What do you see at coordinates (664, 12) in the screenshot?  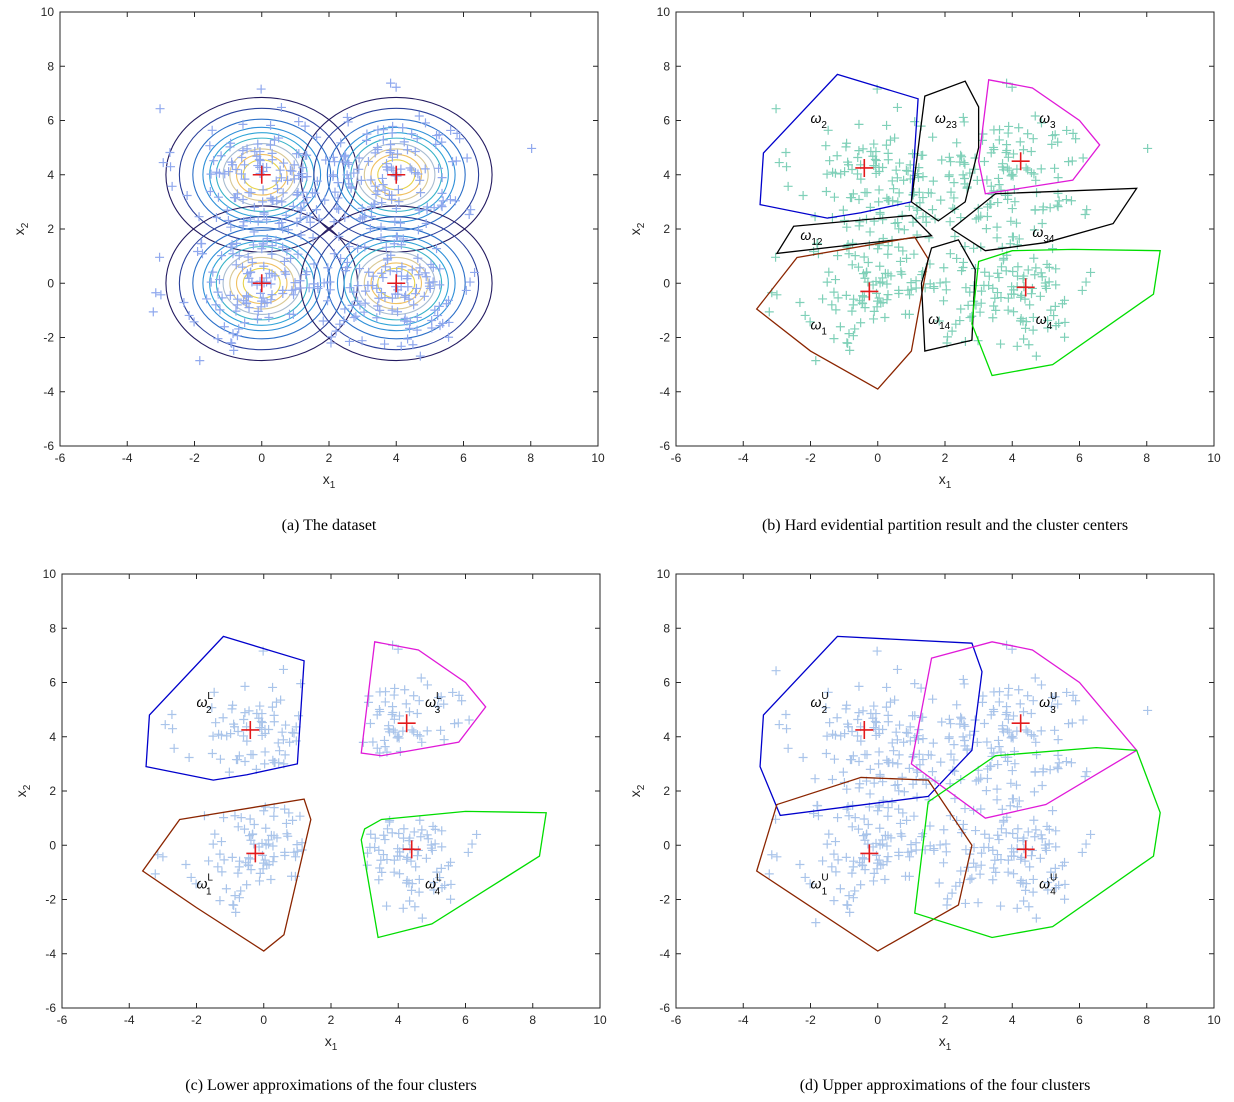 I see `y-tick-label: 10` at bounding box center [664, 12].